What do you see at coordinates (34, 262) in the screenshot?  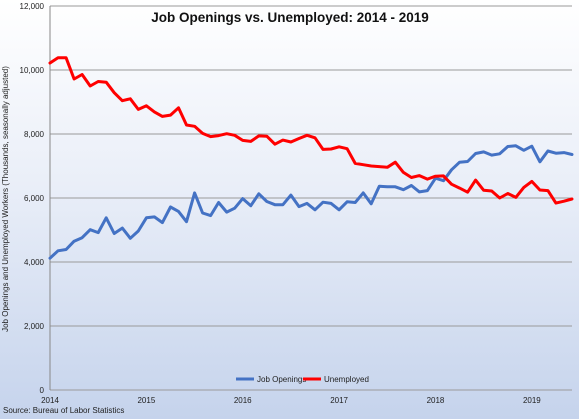 I see `y-tick-label: 4,000` at bounding box center [34, 262].